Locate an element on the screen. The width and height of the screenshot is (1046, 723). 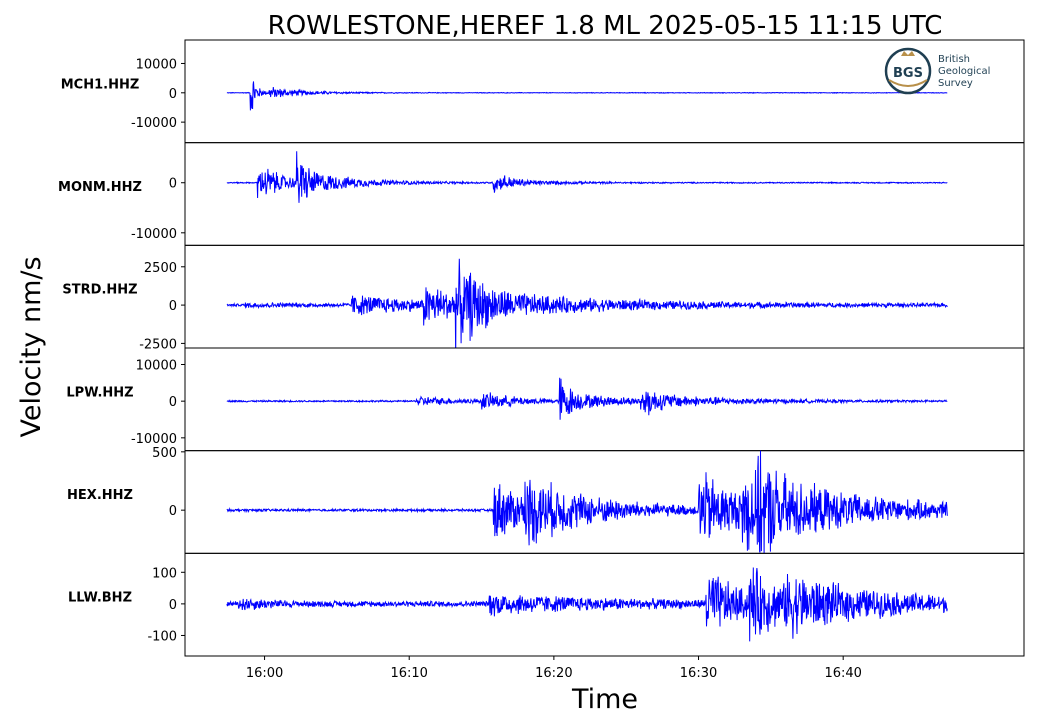
y-tick-label: -100 is located at coordinates (162, 636).